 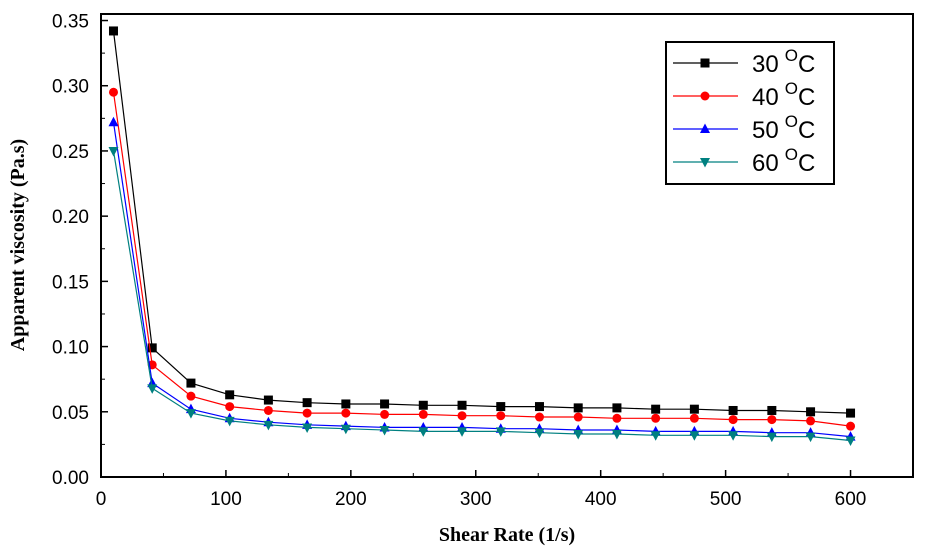 What do you see at coordinates (765, 163) in the screenshot?
I see `legend-value: 60` at bounding box center [765, 163].